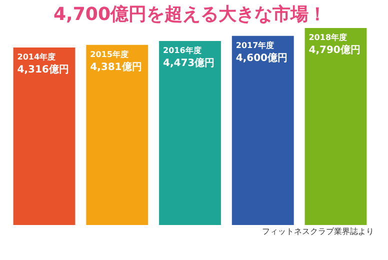 This screenshot has height=260, width=388. What do you see at coordinates (318, 231) in the screenshot?
I see `text: フィットネスクラブ業界誌より` at bounding box center [318, 231].